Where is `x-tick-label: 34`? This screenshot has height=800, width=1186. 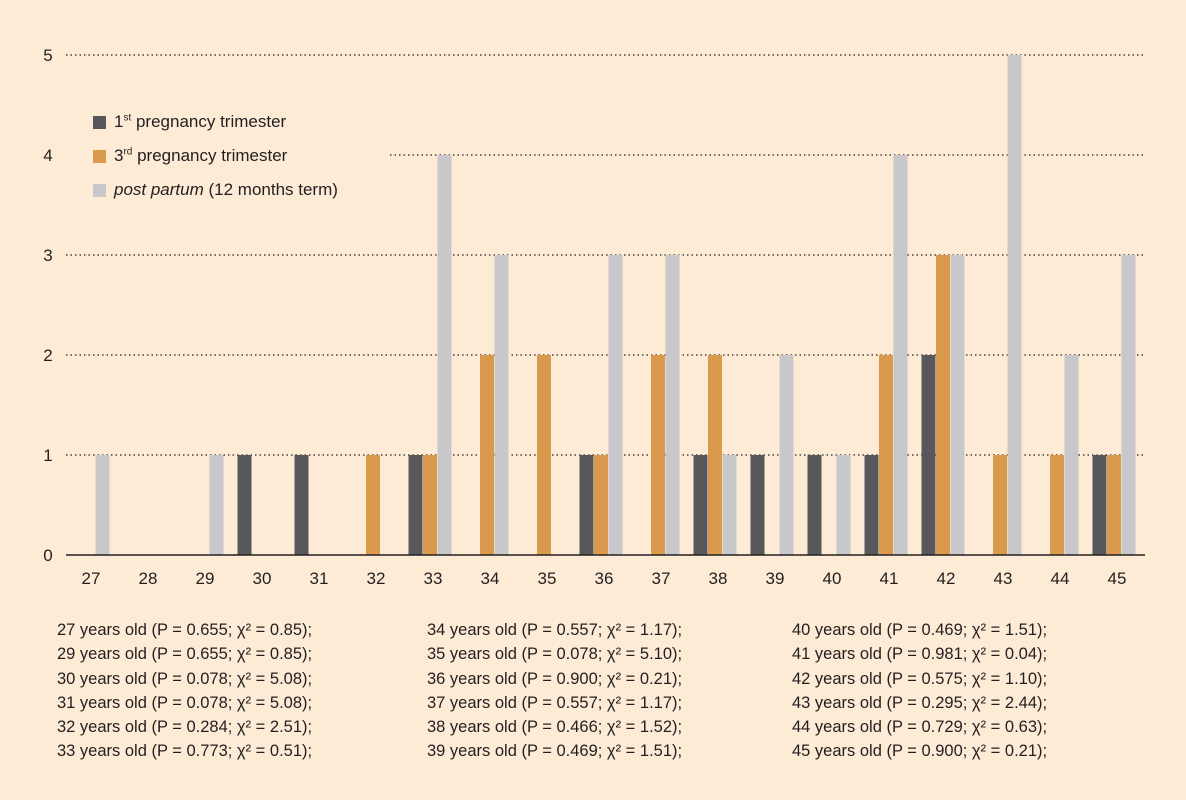 x-tick-label: 34 is located at coordinates (490, 578).